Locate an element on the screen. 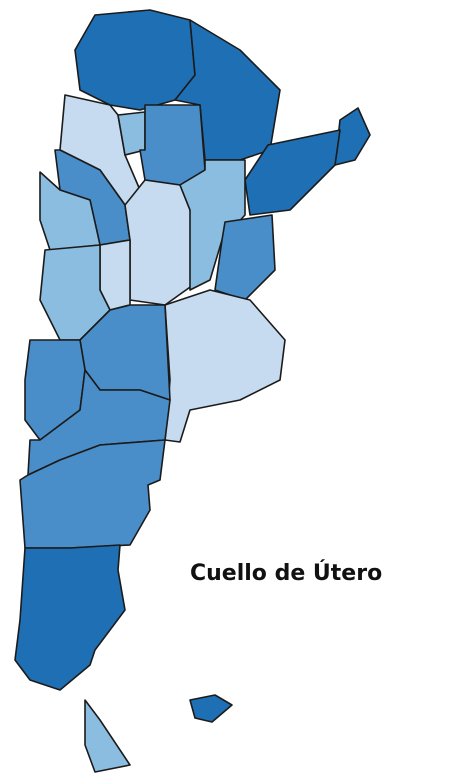  islands is located at coordinates (211, 708).